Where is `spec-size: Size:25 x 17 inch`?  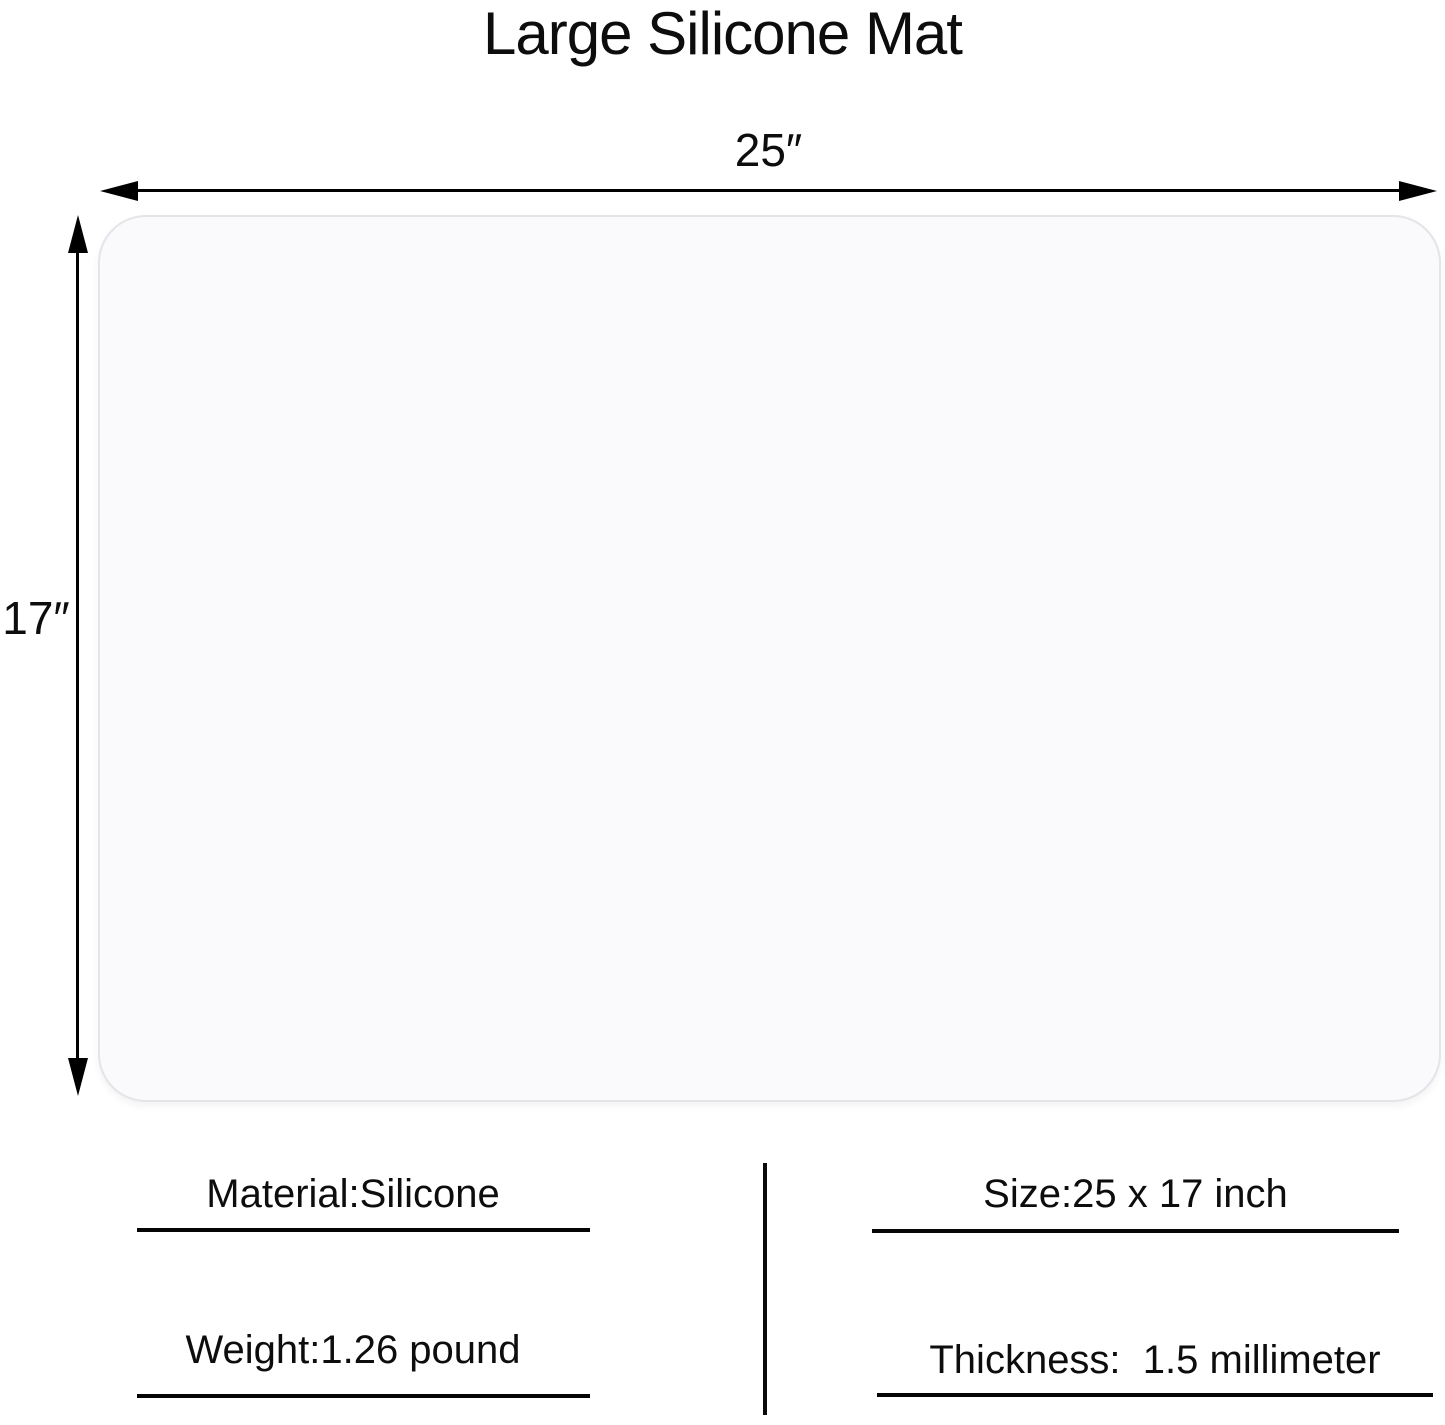 spec-size: Size:25 x 17 inch is located at coordinates (1135, 1194).